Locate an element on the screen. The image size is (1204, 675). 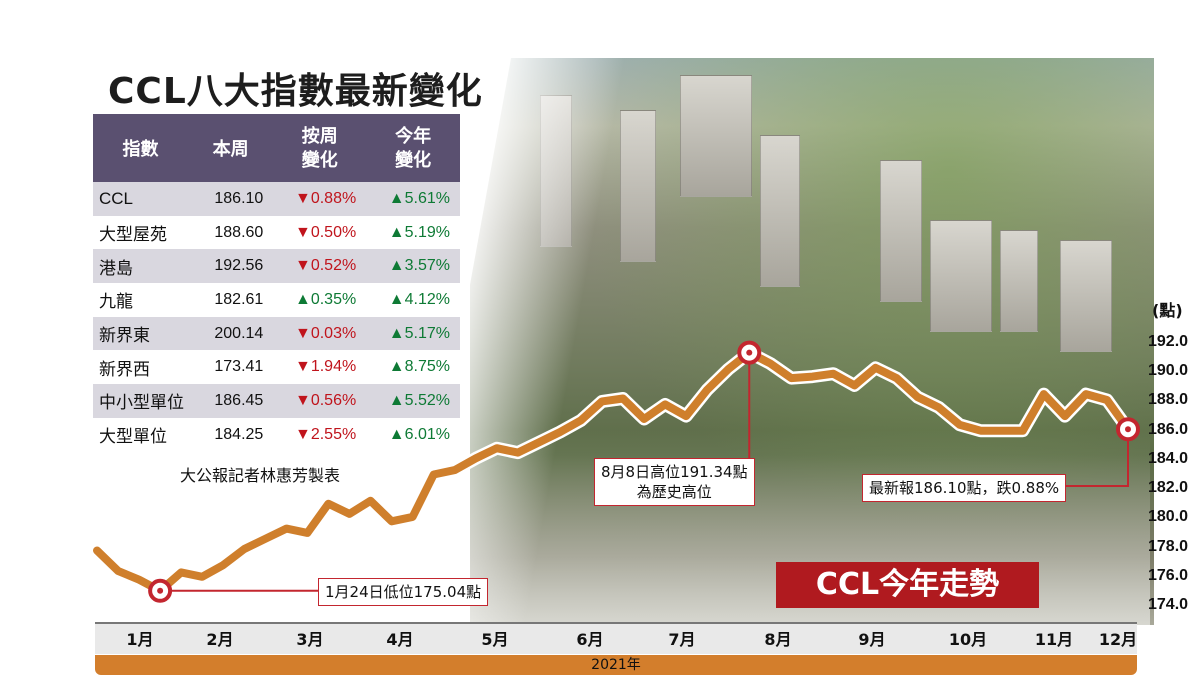
latest-annotation: 最新報186.10點，跌0.88% is located at coordinates (964, 488).